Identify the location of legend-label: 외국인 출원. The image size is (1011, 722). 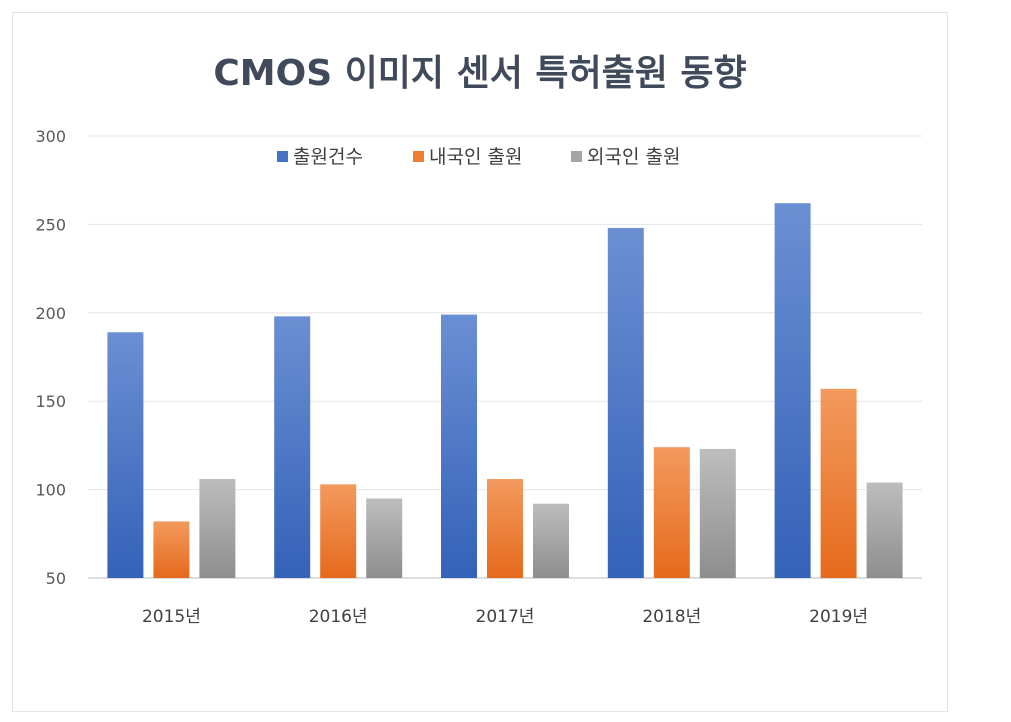
(633, 157).